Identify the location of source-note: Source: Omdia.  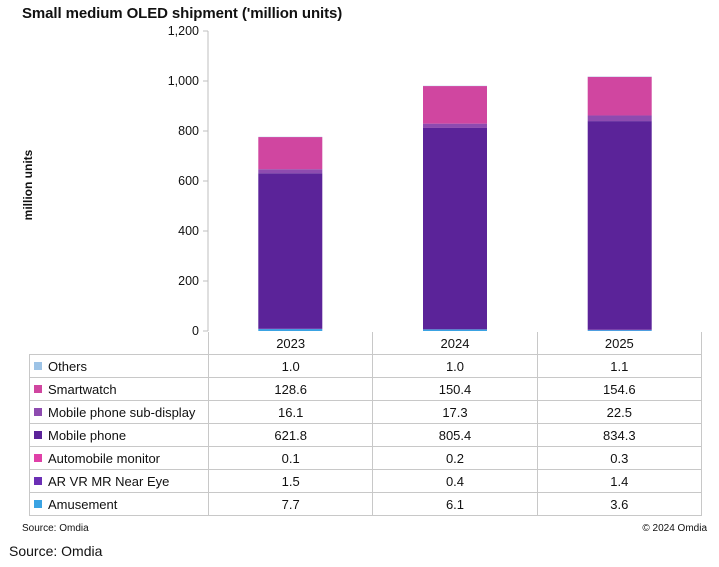
(55, 528).